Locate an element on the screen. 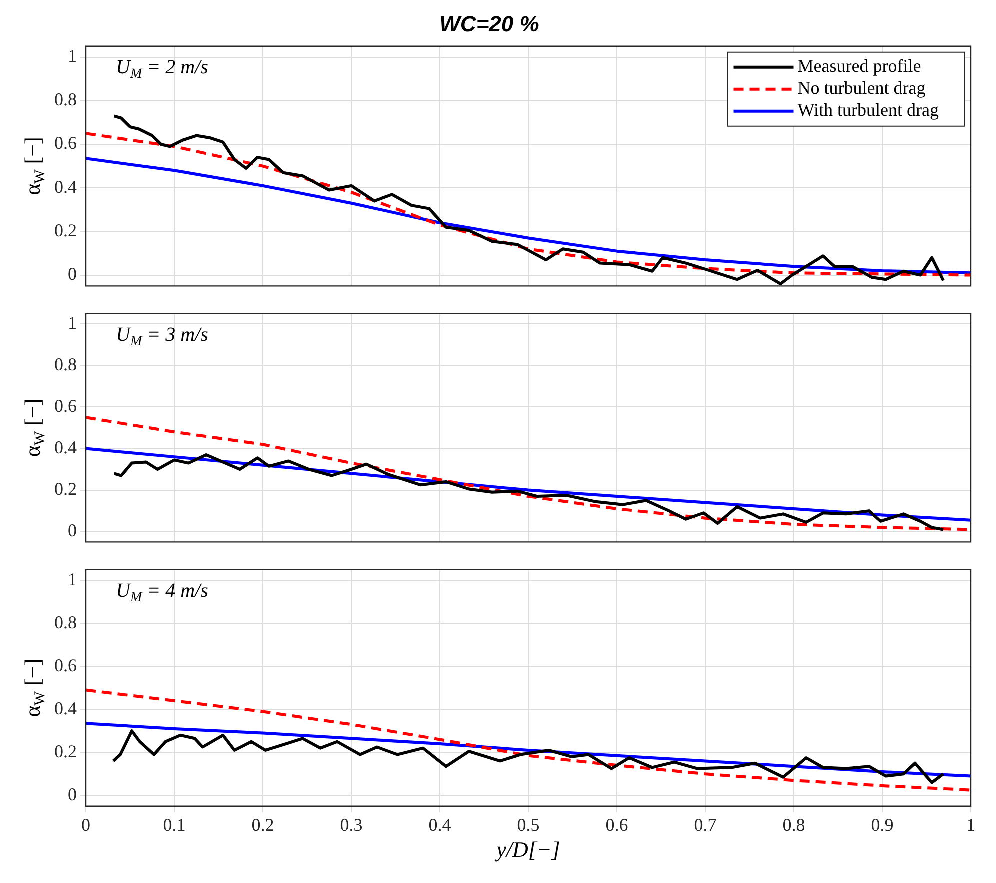 Image resolution: width=996 pixels, height=883 pixels. legend-label: No turbulent drag is located at coordinates (862, 88).